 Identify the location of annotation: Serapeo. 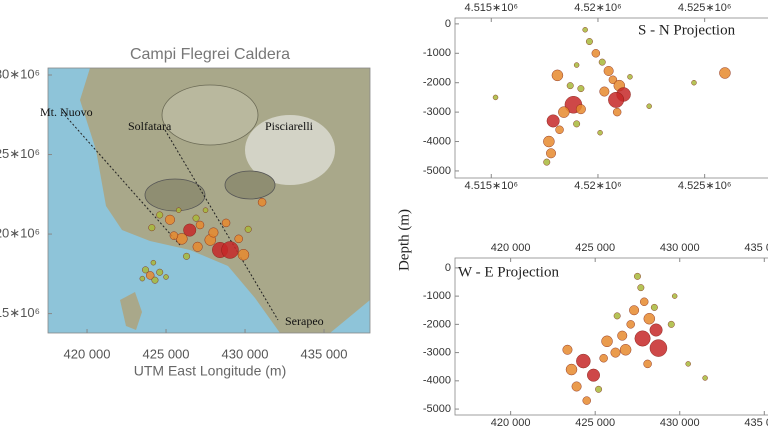
(304, 321).